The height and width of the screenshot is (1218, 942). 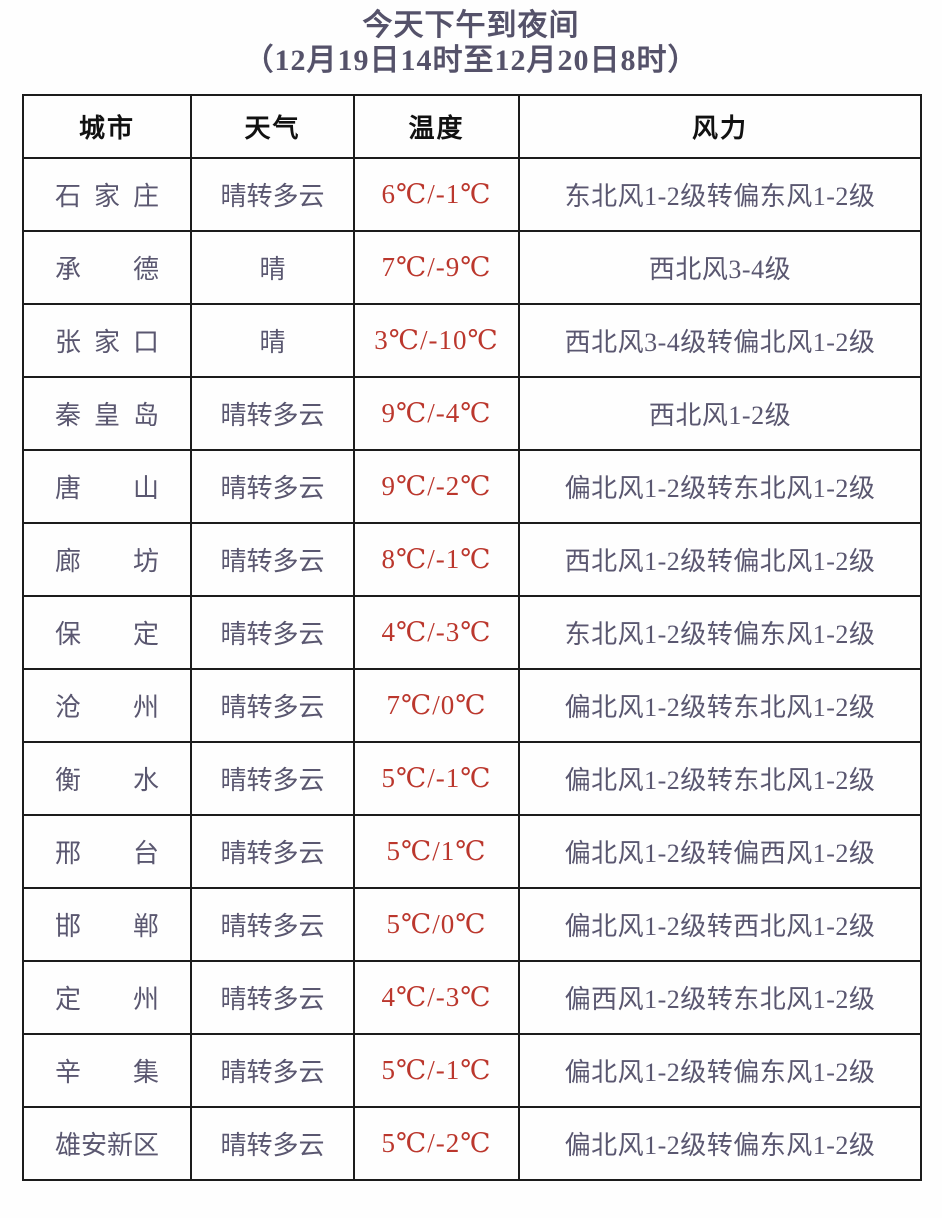 What do you see at coordinates (720, 340) in the screenshot?
I see `wind-cell: 西北风3-4级转偏北风1-2级` at bounding box center [720, 340].